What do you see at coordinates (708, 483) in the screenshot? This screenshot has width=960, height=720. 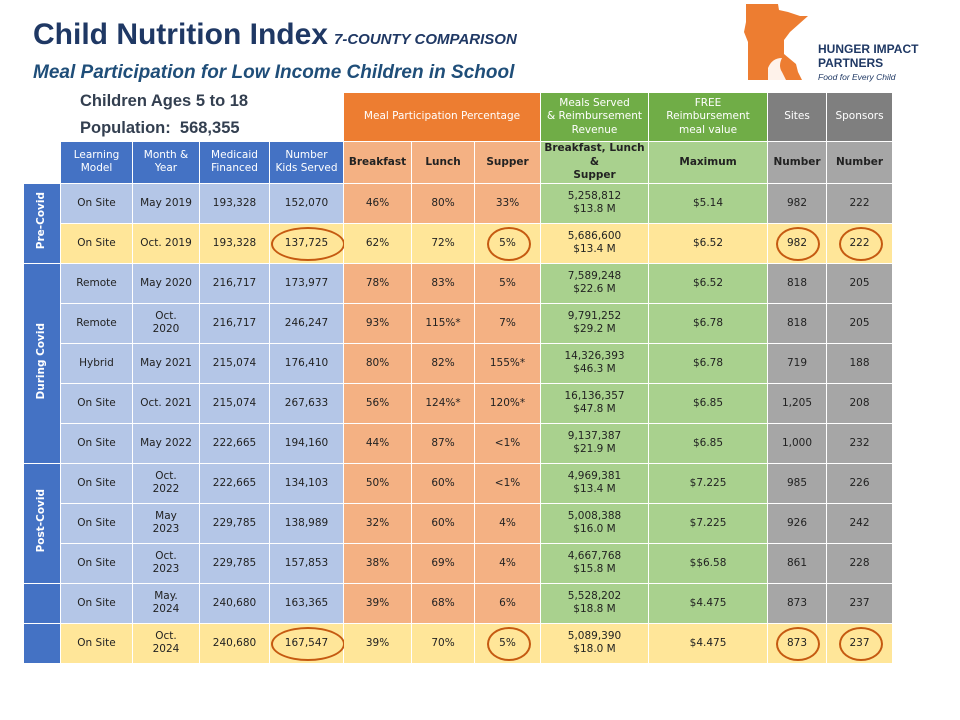 I see `table-cell: $7.225` at bounding box center [708, 483].